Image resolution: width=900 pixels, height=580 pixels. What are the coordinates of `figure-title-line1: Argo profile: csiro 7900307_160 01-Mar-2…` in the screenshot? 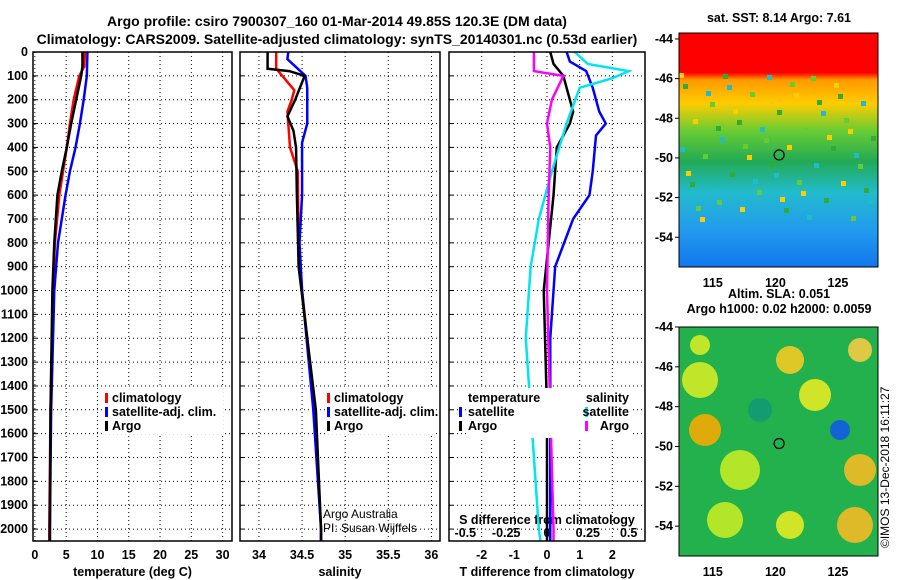 It's located at (337, 21).